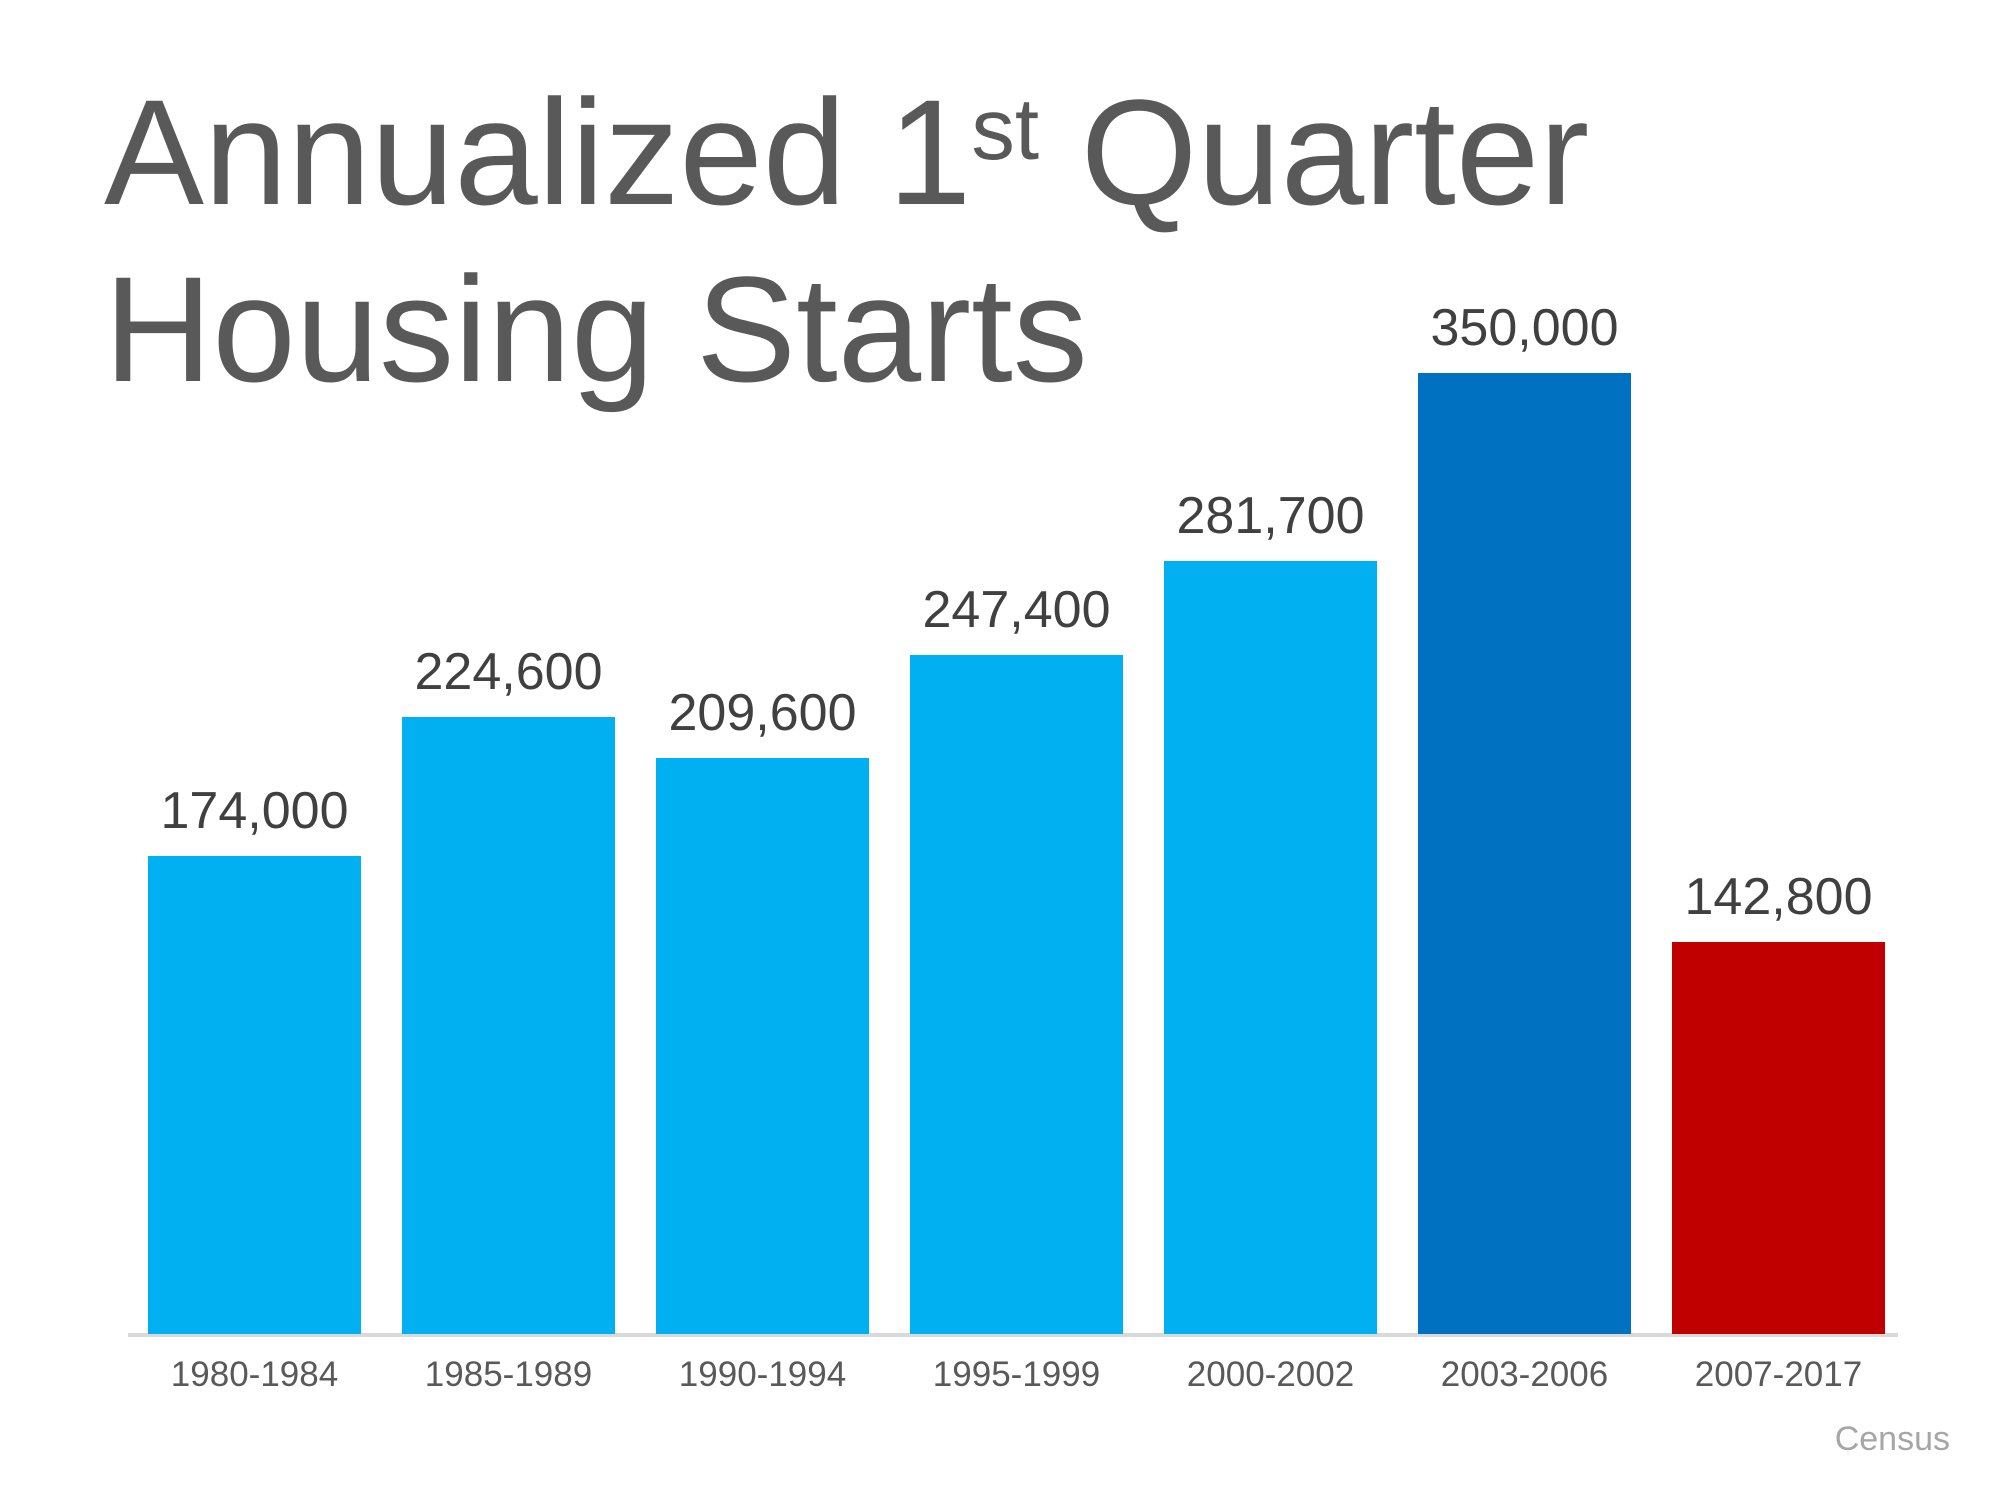 The image size is (2000, 1500). What do you see at coordinates (1016, 610) in the screenshot?
I see `bar-value-label: 247,400` at bounding box center [1016, 610].